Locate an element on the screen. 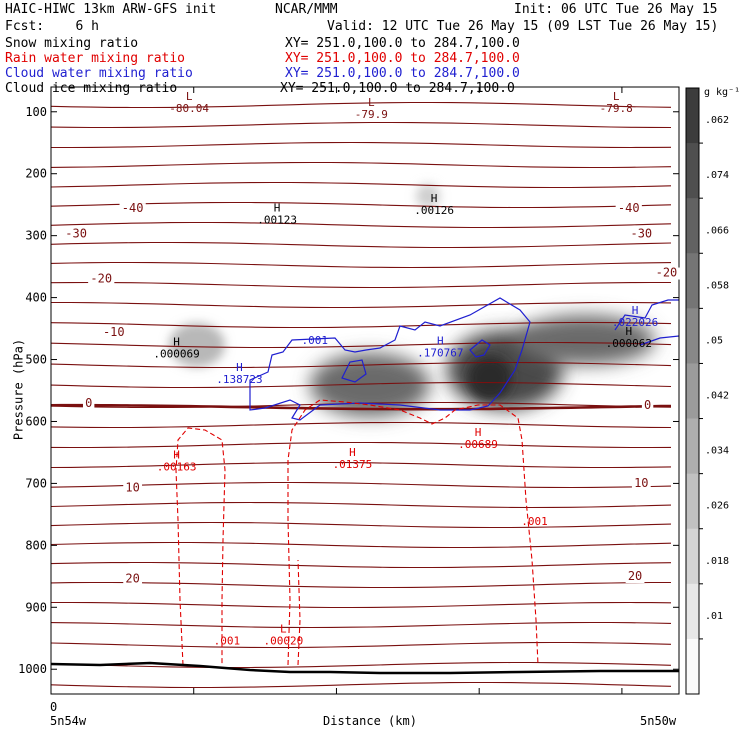 This screenshot has width=740, height=740. cloud-water-maximum-value: .022026 is located at coordinates (635, 322).